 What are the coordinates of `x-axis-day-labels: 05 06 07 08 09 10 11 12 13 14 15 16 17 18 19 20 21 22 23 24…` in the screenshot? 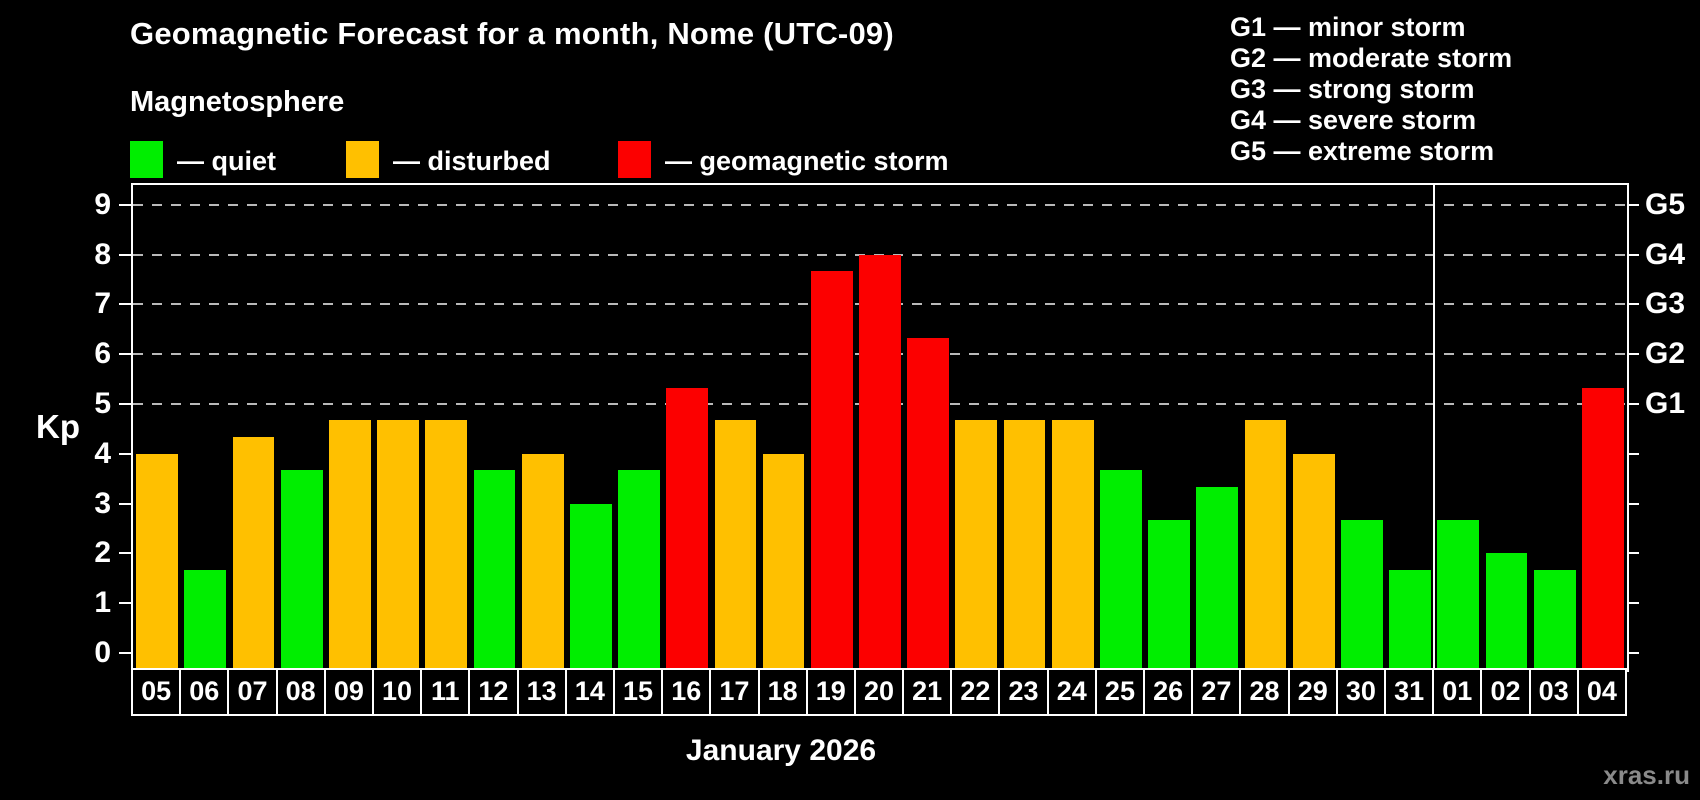 It's located at (880, 692).